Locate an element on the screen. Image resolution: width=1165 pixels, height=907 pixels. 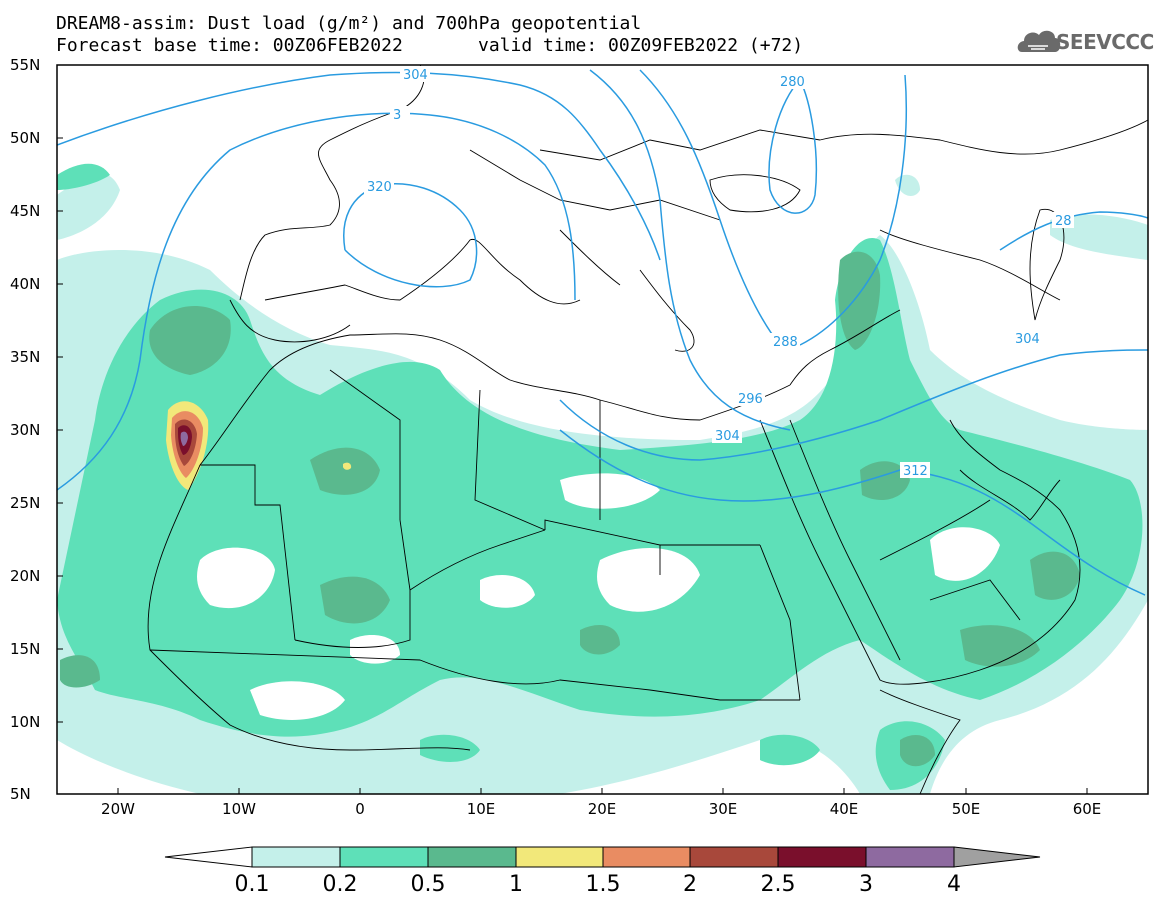
y-tick-label: 15N is located at coordinates (25, 649).